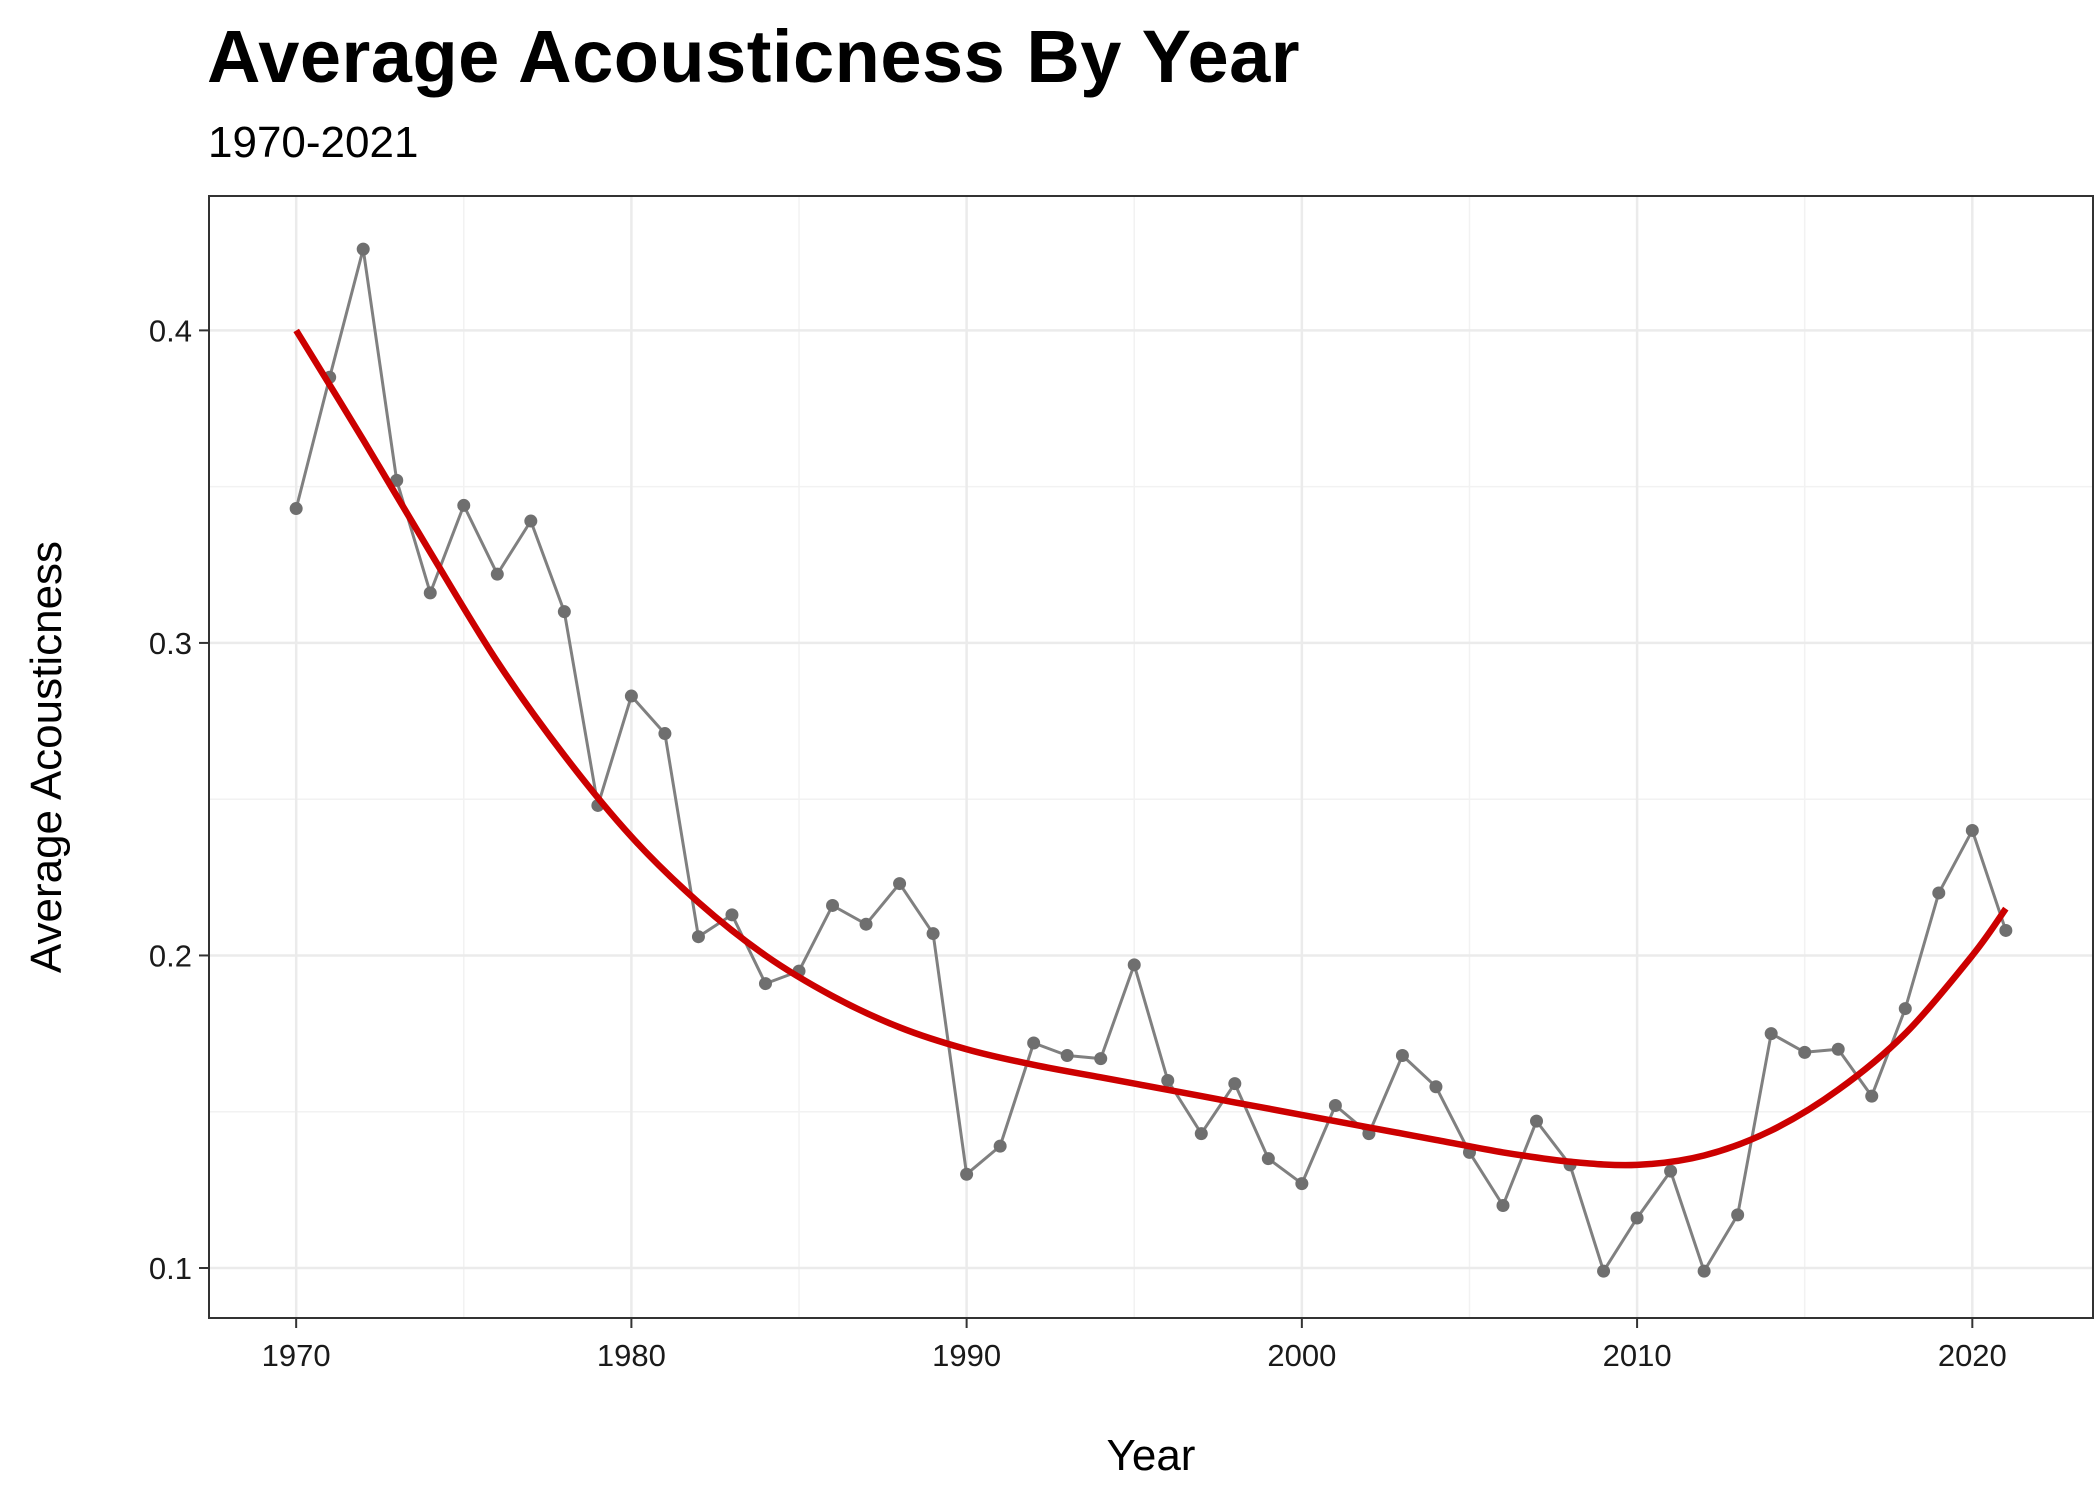  Describe the element at coordinates (296, 1355) in the screenshot. I see `x-tick-label: 1970` at that location.